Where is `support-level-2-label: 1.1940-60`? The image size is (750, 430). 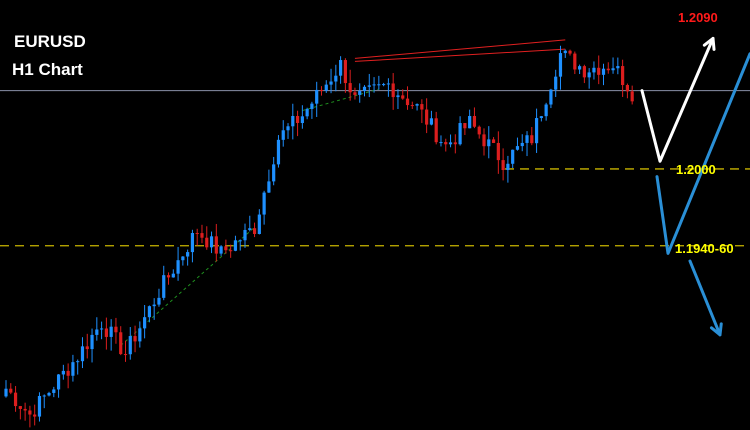 support-level-2-label: 1.1940-60 is located at coordinates (704, 248).